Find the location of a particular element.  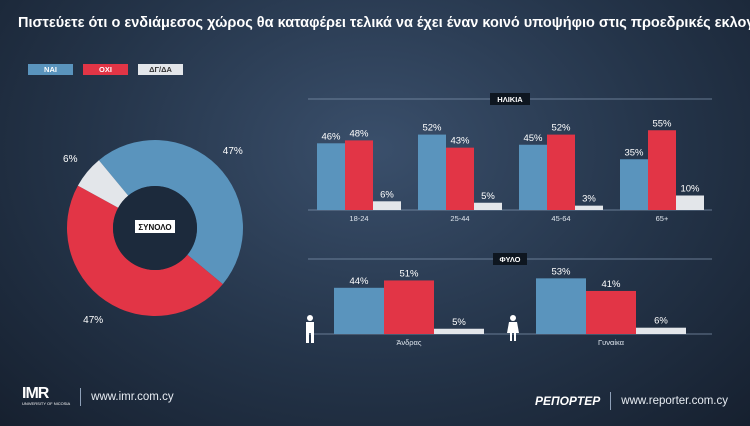

pie-label-oxi: 47% is located at coordinates (93, 320).